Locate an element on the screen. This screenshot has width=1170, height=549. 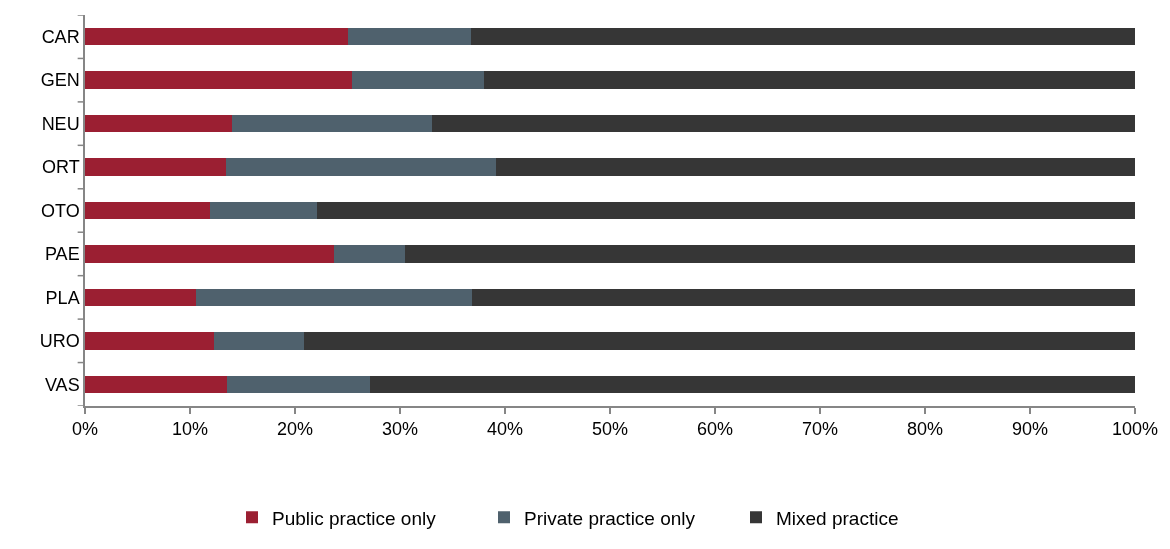
y-tick-label: PLA is located at coordinates (62, 297).